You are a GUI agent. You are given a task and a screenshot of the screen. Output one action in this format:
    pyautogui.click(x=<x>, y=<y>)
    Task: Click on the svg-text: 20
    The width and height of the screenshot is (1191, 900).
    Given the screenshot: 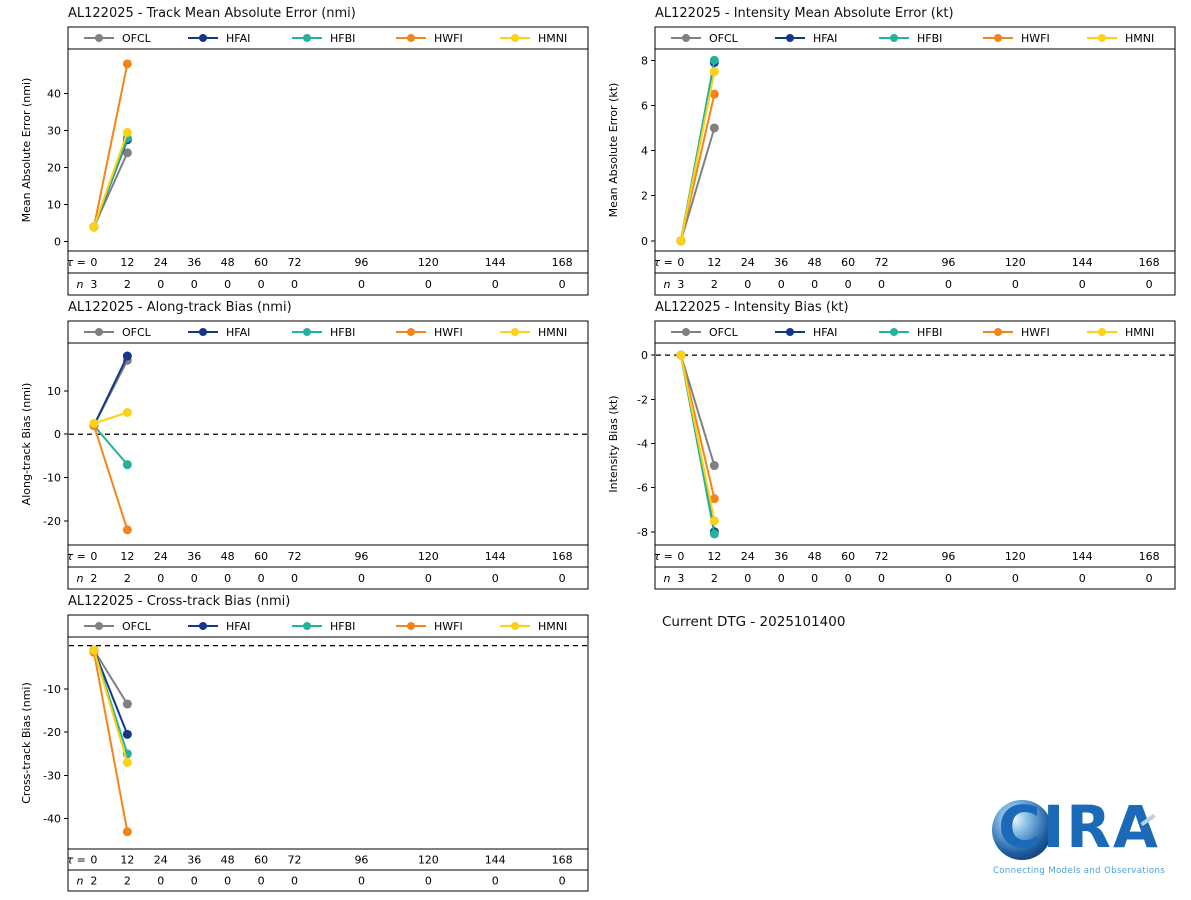 What is the action you would take?
    pyautogui.click(x=54, y=168)
    